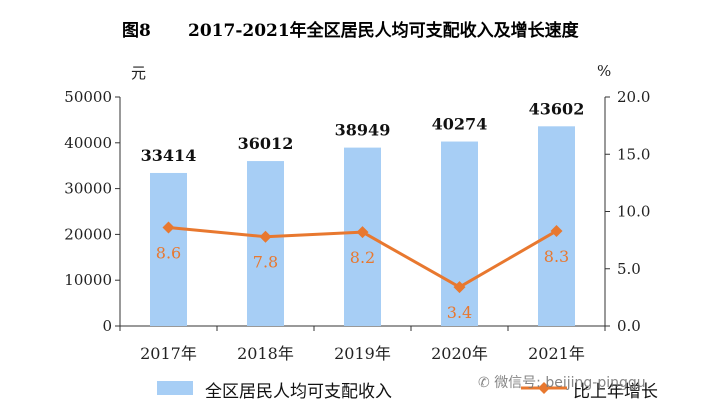  Describe the element at coordinates (460, 124) in the screenshot. I see `income-bar-label: 40274` at that location.